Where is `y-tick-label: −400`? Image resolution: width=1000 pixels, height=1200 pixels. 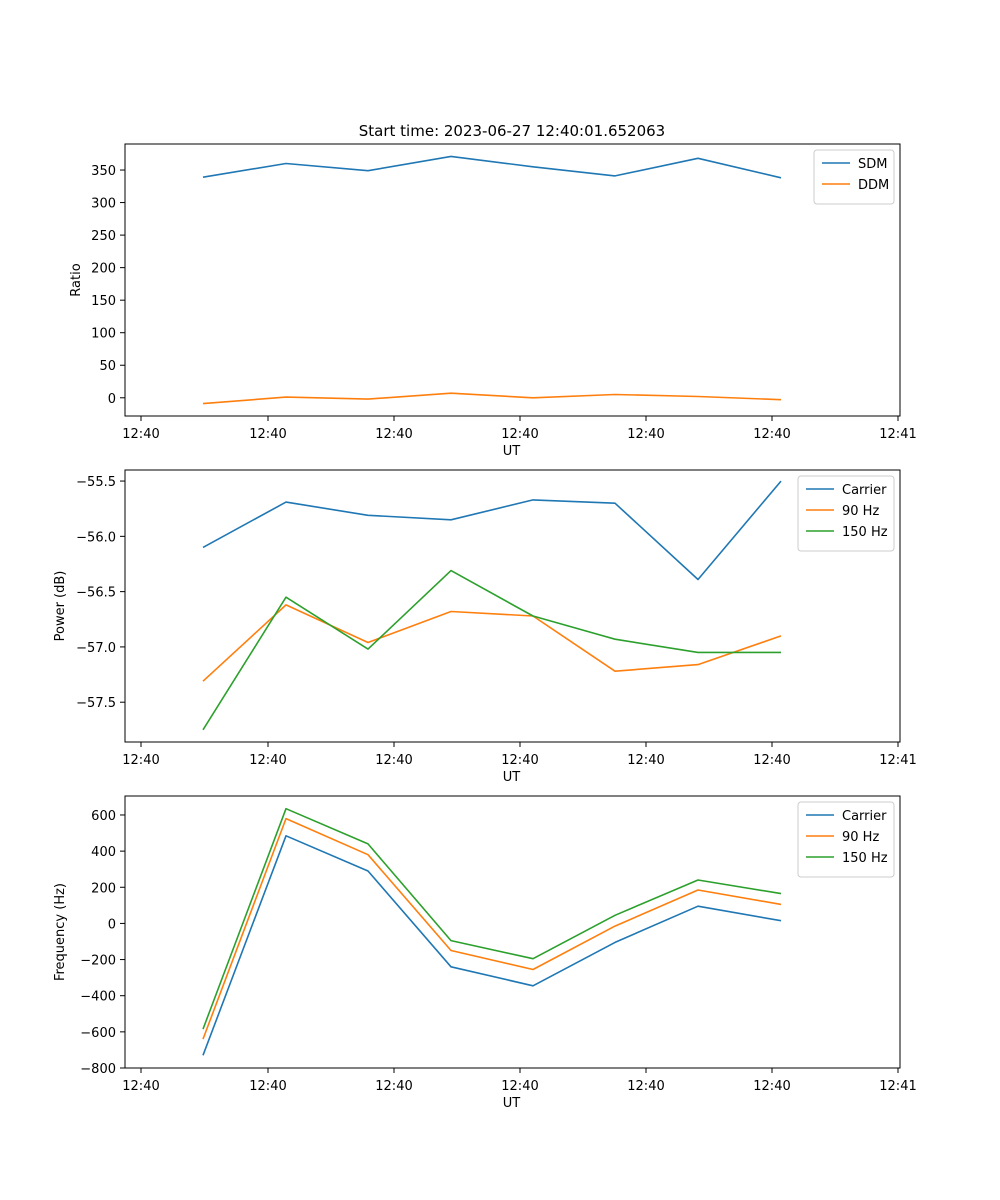 y-tick-label: −400 is located at coordinates (98, 997).